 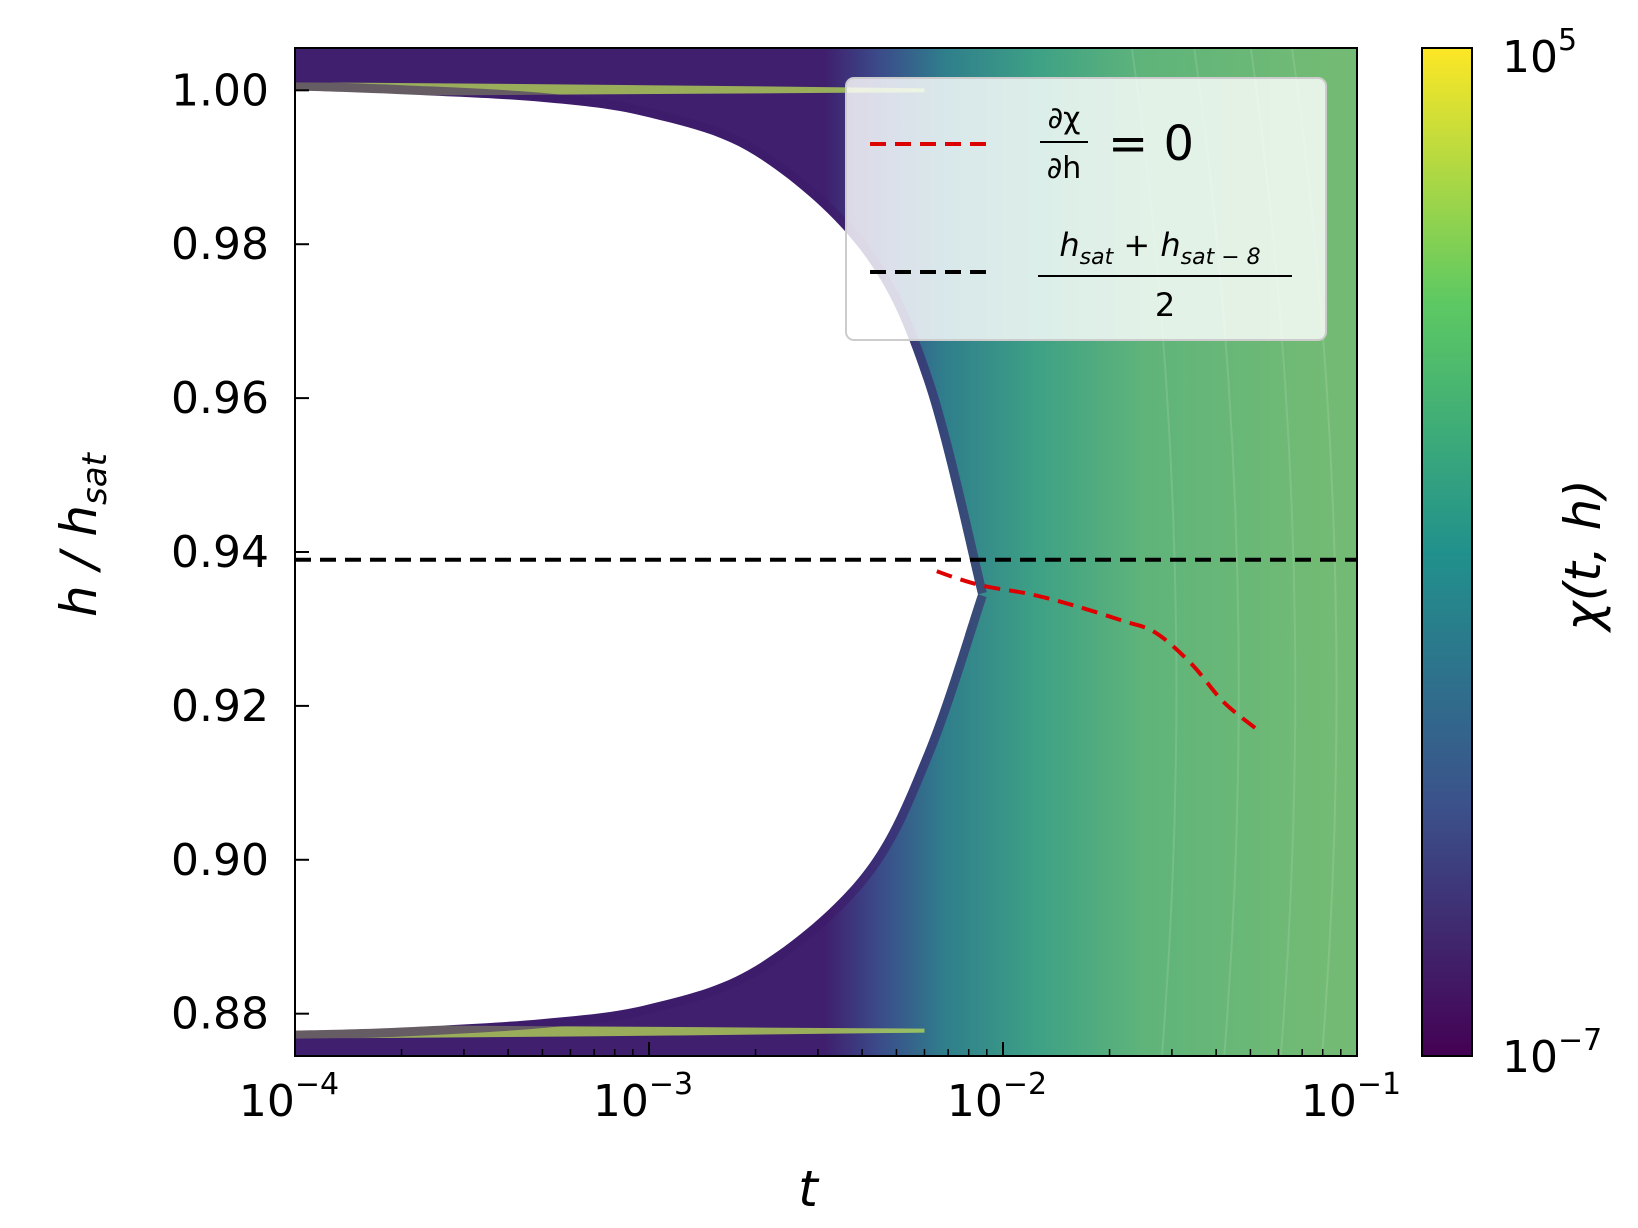 What do you see at coordinates (1516, 553) in the screenshot?
I see `colorbar: 105 10−7 χ(t, h)` at bounding box center [1516, 553].